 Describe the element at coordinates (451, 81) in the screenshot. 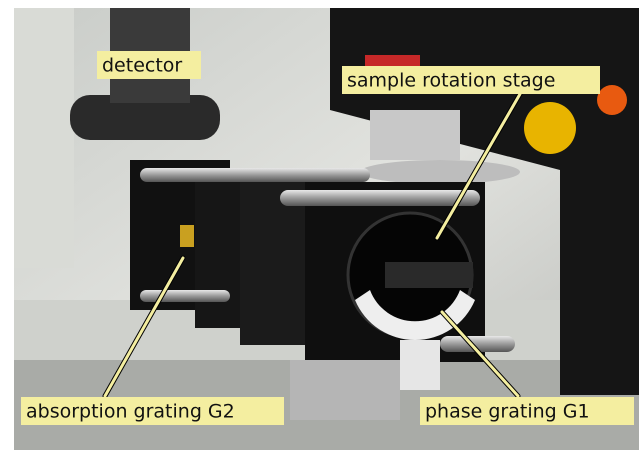

I see `label: sample rotation stage` at that location.